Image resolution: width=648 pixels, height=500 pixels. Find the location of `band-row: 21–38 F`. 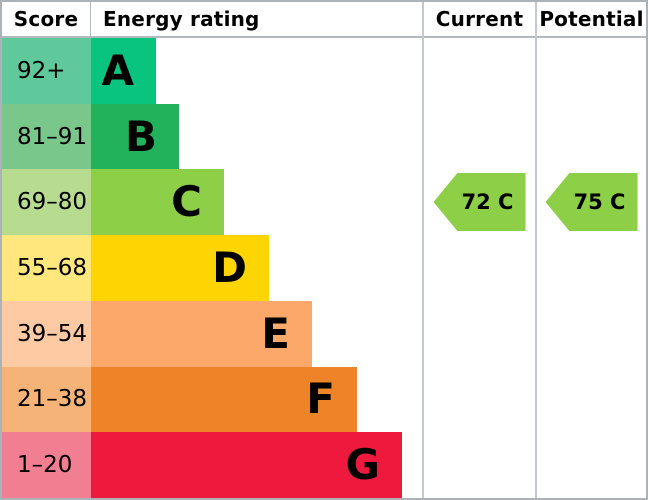

band-row: 21–38 F is located at coordinates (212, 399).